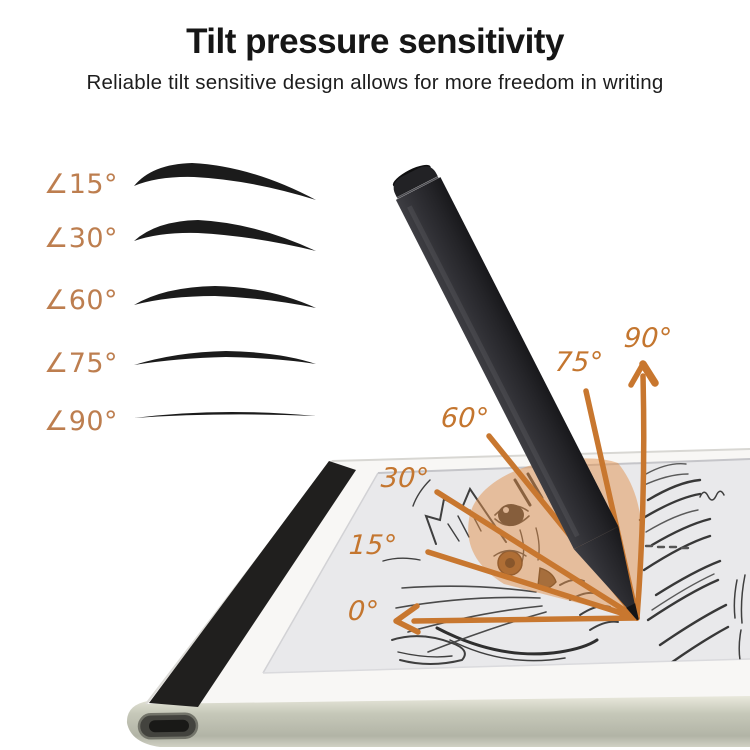 This screenshot has width=750, height=750. What do you see at coordinates (407, 619) in the screenshot?
I see `left-arrow-icon` at bounding box center [407, 619].